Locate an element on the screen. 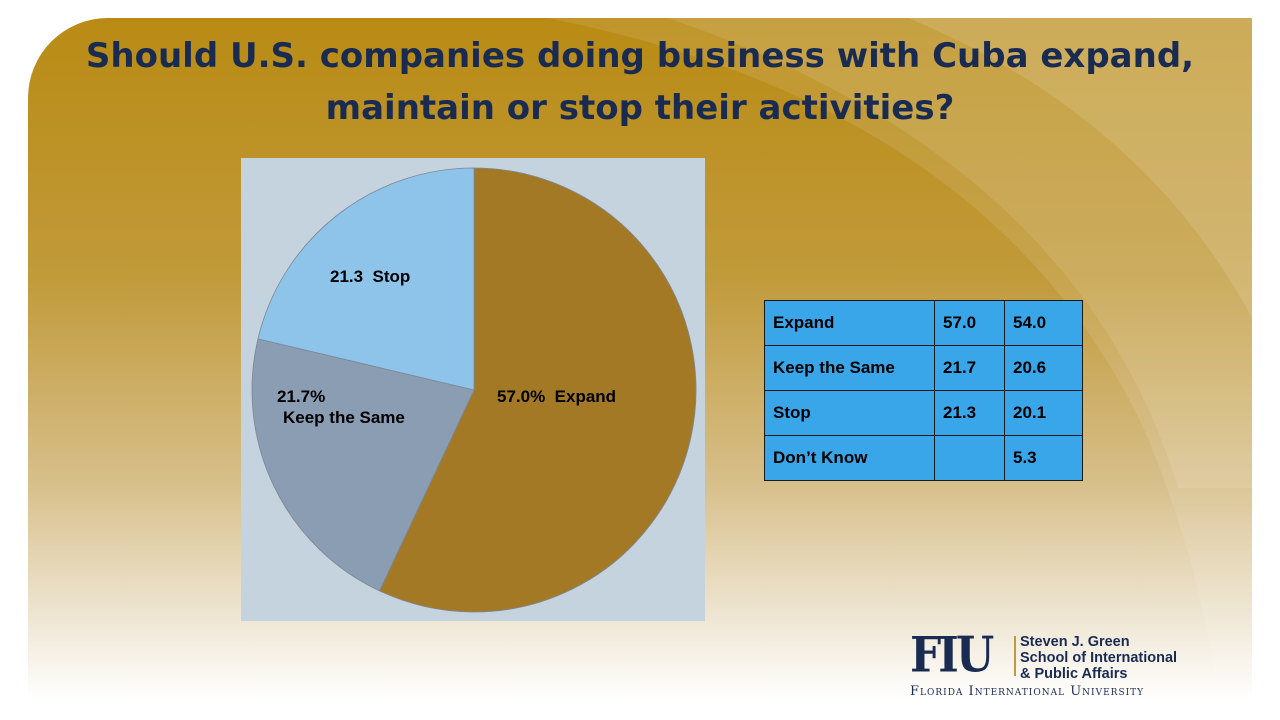 Image resolution: width=1280 pixels, height=720 pixels. row-value-2: 5.3 is located at coordinates (1043, 458).